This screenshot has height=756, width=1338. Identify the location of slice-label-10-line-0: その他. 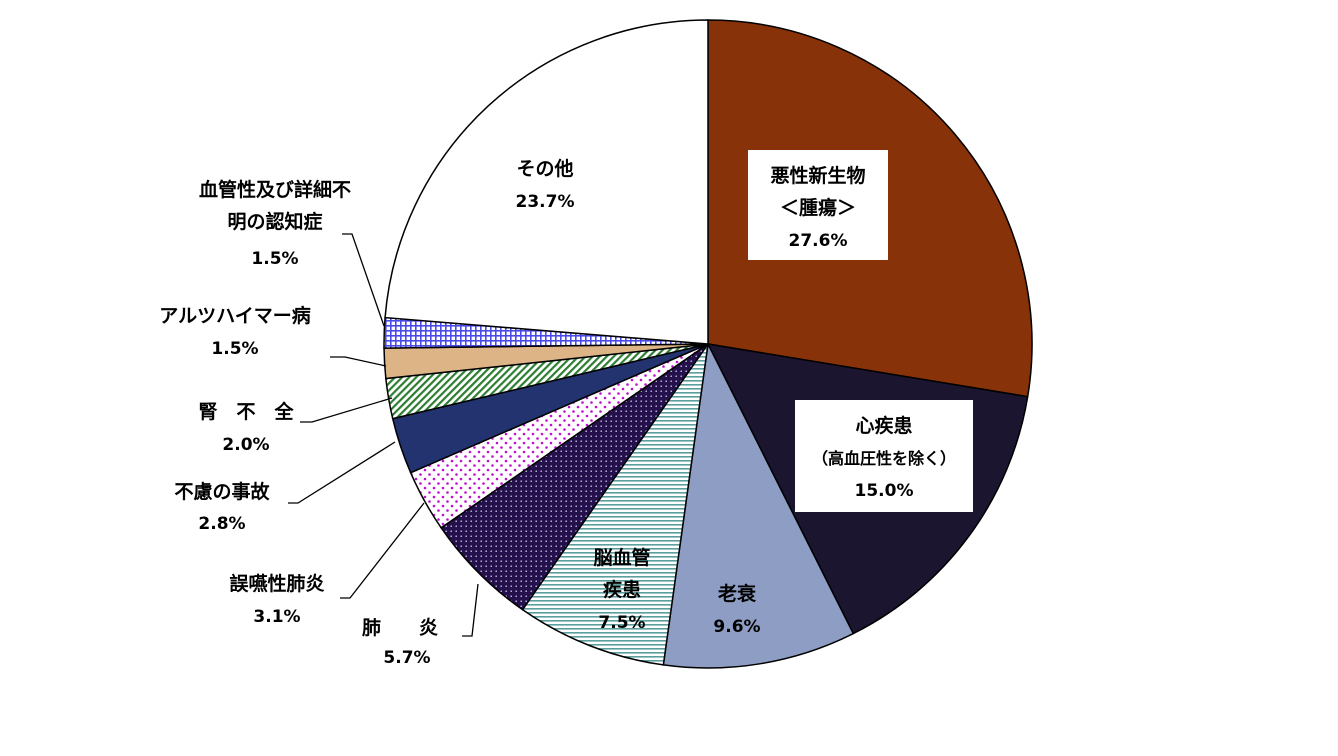
(544, 168).